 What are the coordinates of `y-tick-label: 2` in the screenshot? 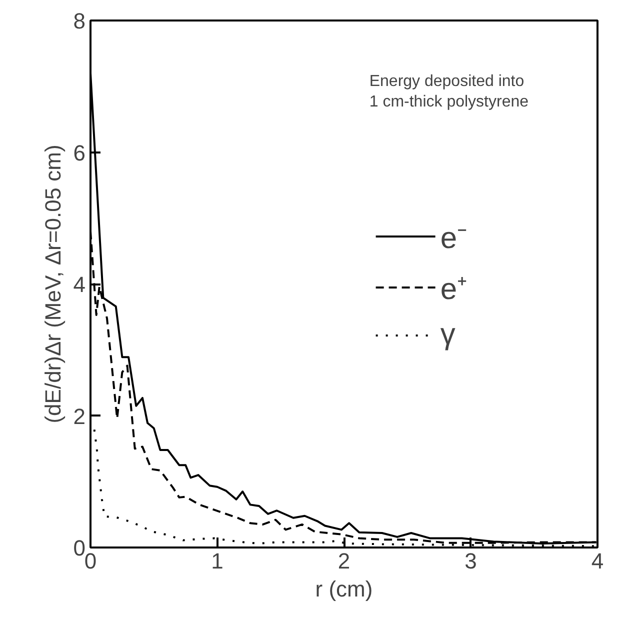 It's located at (79, 416).